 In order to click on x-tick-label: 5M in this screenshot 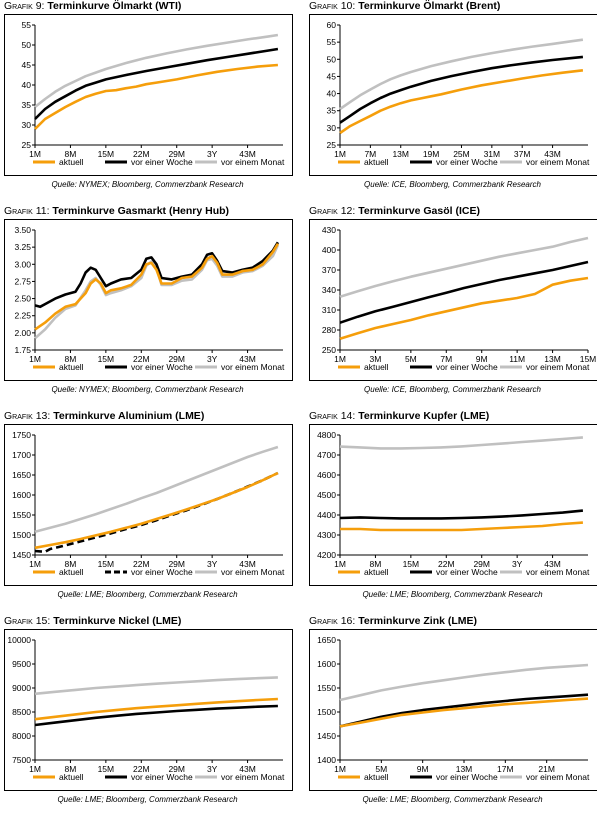, I will do `click(411, 359)`.